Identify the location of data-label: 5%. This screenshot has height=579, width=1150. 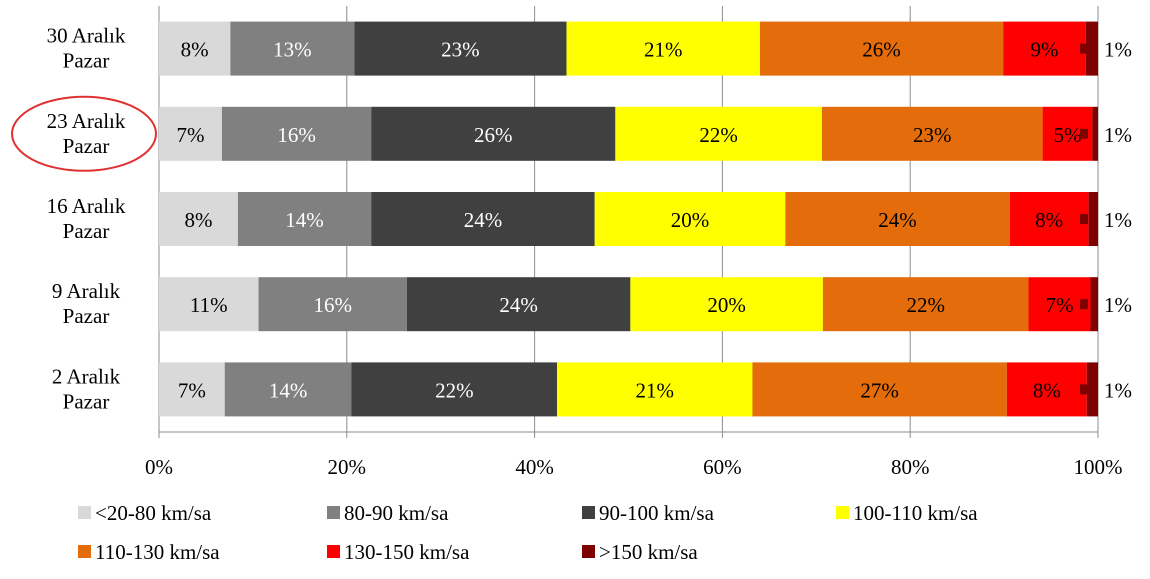
(1067, 135).